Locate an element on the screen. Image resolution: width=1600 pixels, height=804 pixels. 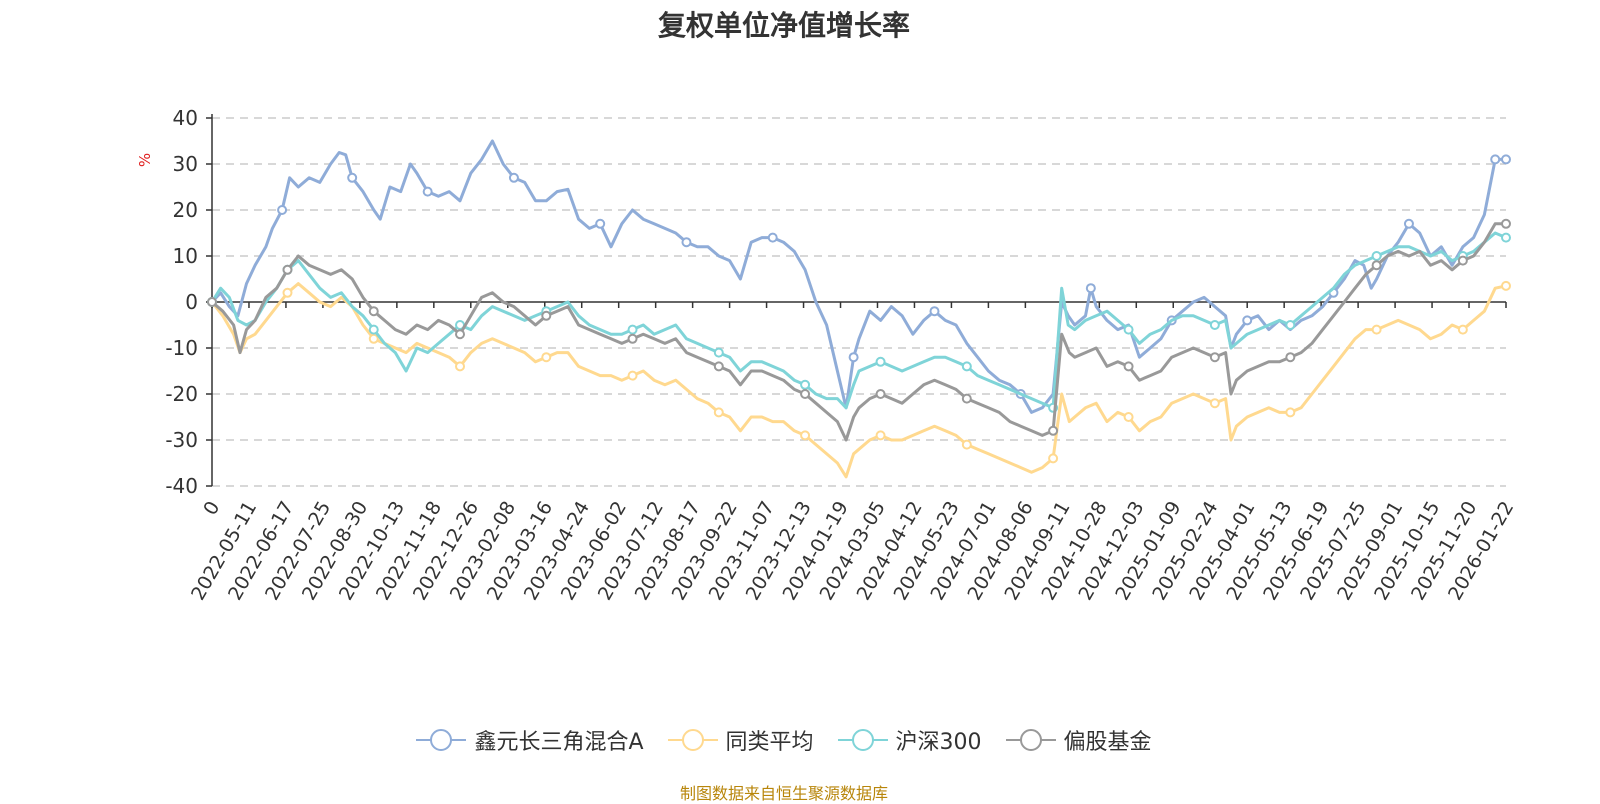
source-note: 制图数据来自恒生聚源数据库 is located at coordinates (783, 793).